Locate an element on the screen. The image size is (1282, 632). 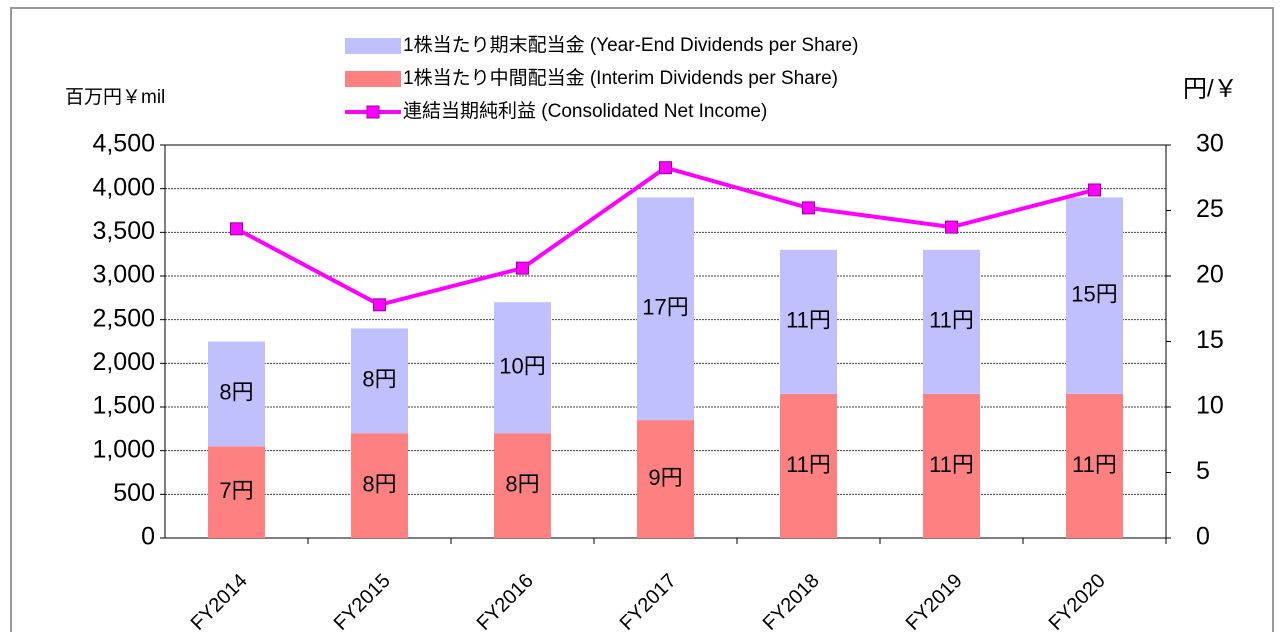
y2-tick-label: 0 is located at coordinates (1203, 537).